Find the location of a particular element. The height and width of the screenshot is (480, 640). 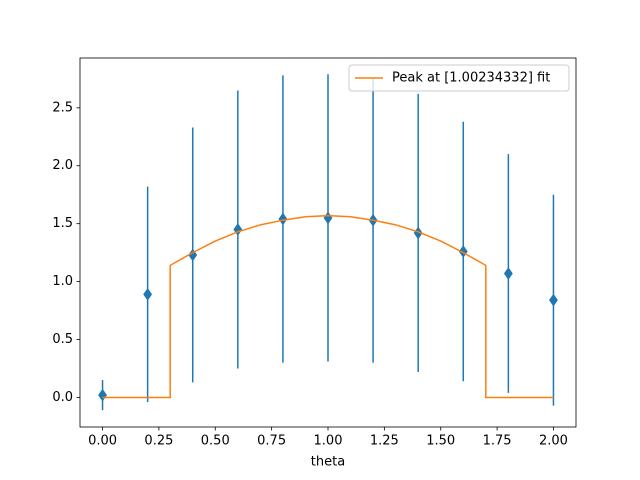

x-tick-label: 0.25 is located at coordinates (158, 441).